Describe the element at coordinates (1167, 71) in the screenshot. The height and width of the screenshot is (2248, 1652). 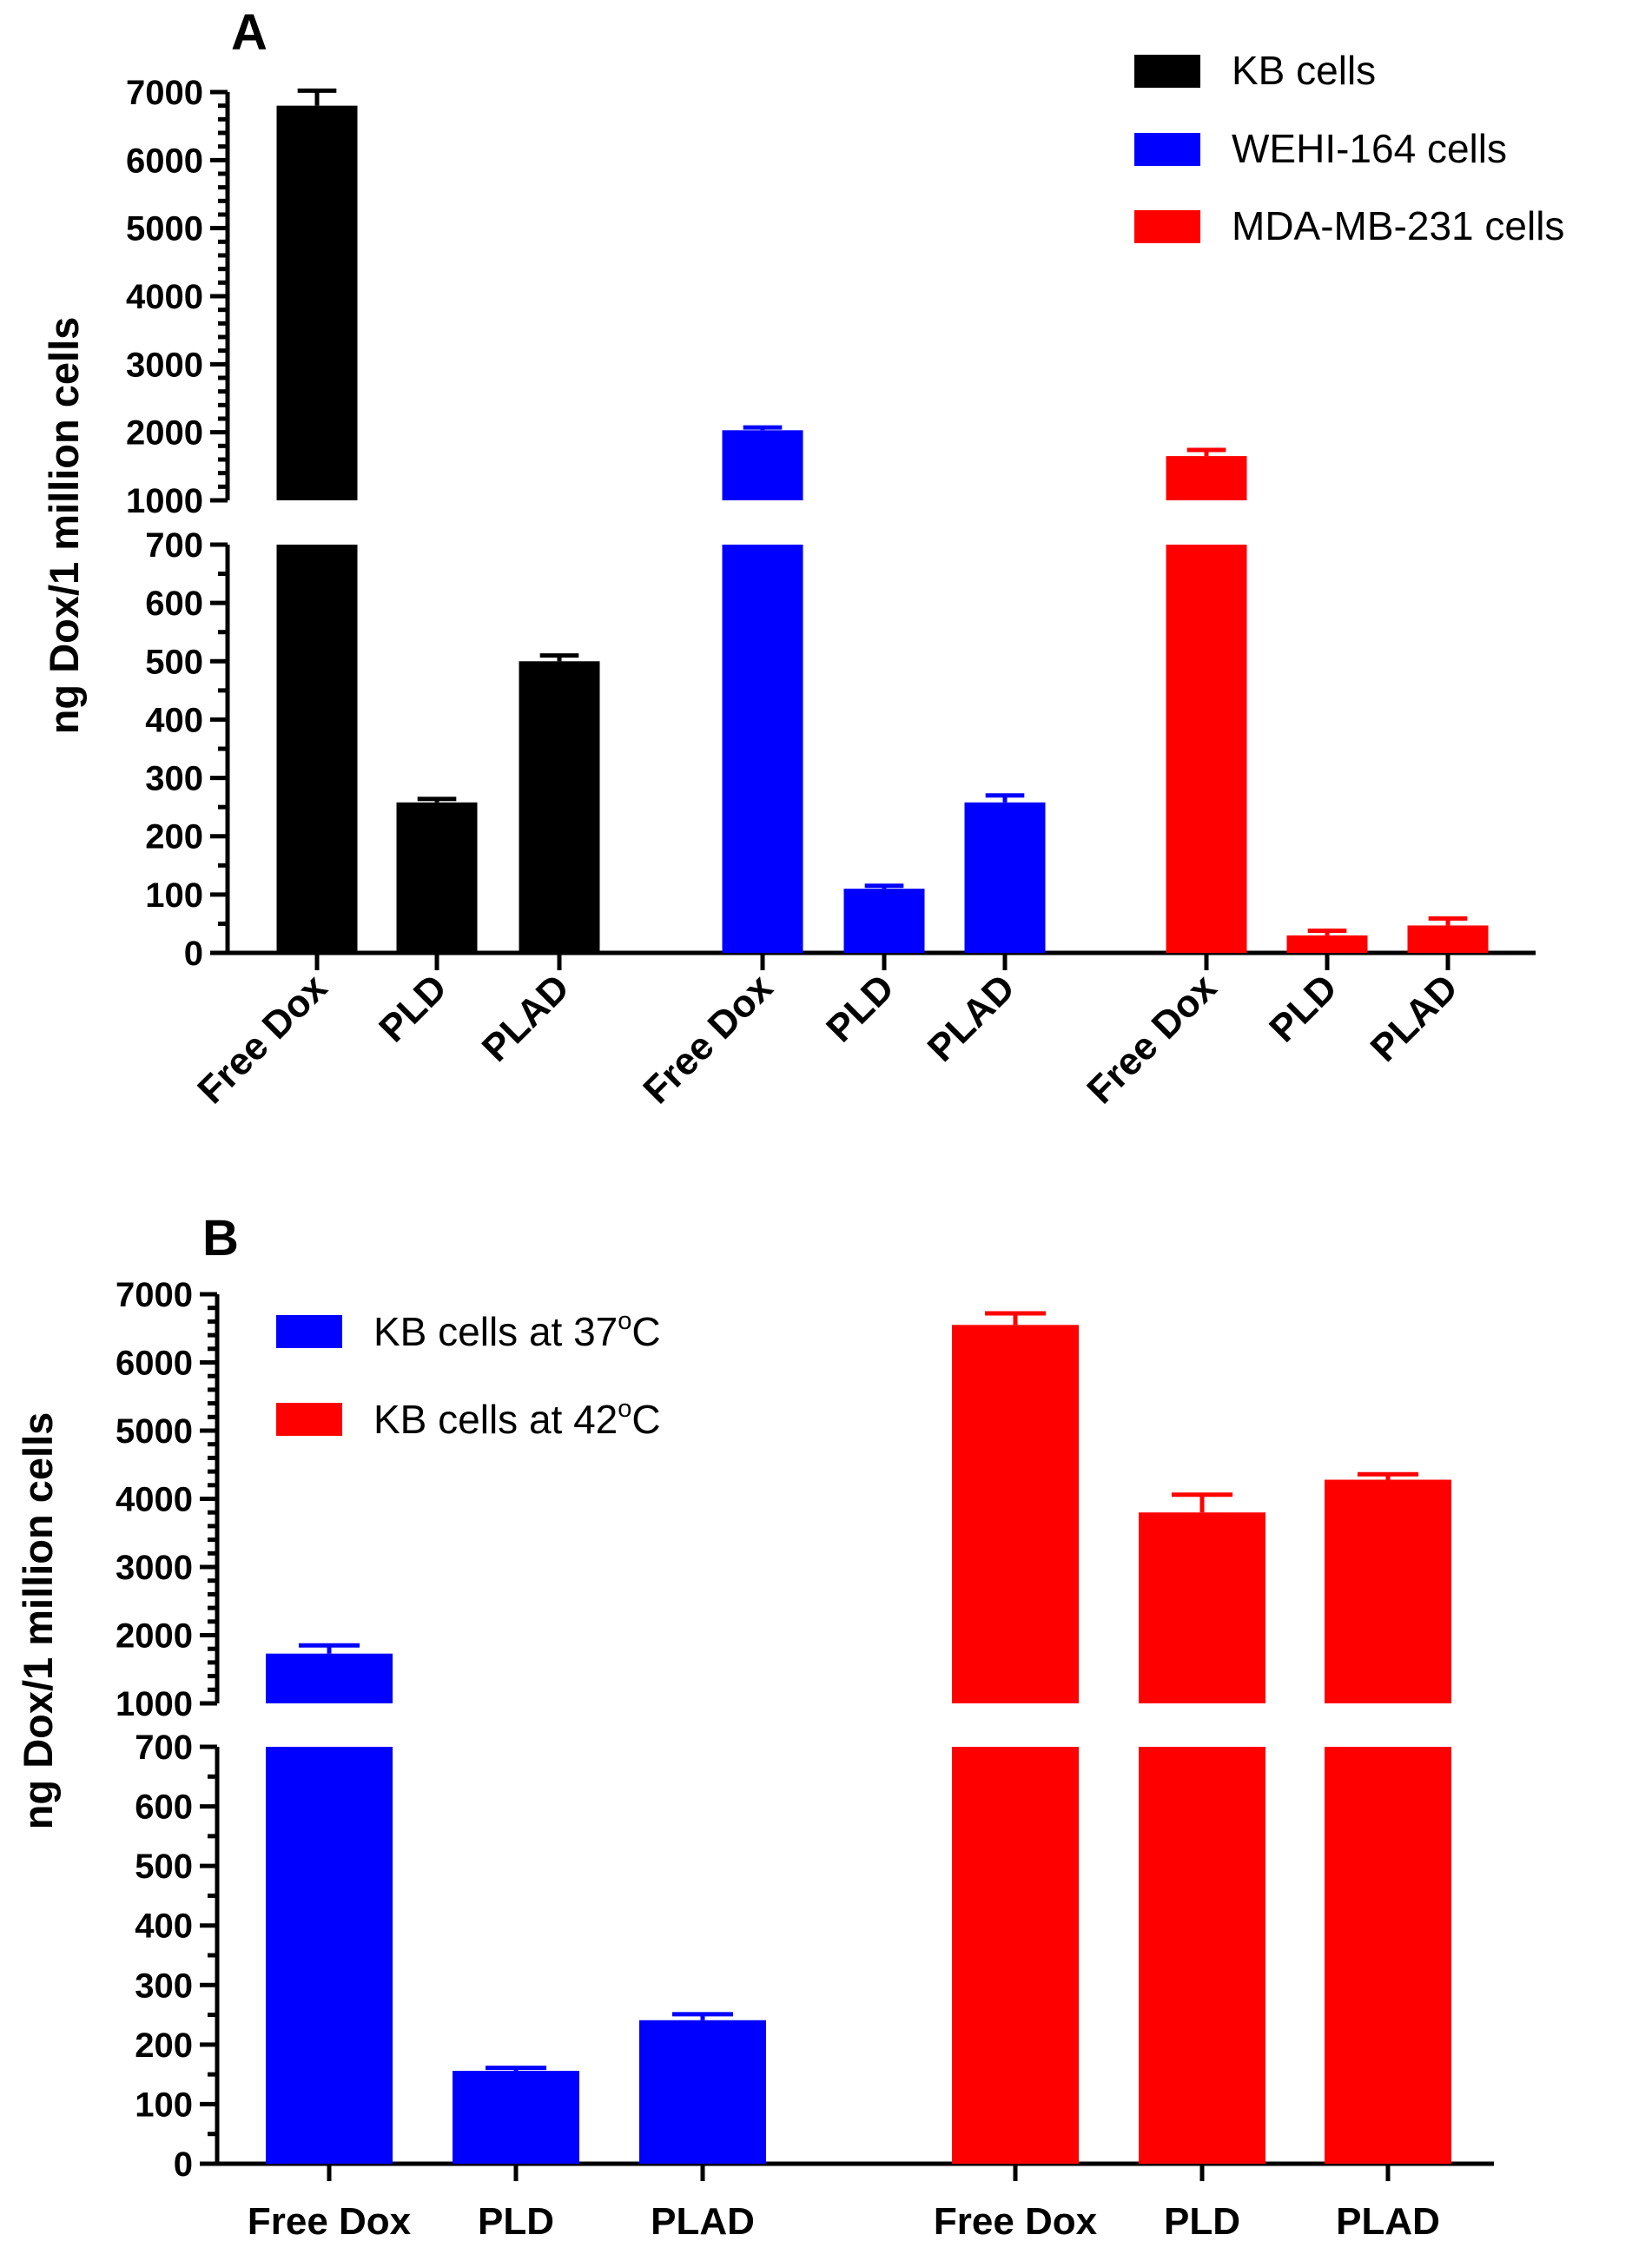
I see `legend-swatch-kb` at that location.